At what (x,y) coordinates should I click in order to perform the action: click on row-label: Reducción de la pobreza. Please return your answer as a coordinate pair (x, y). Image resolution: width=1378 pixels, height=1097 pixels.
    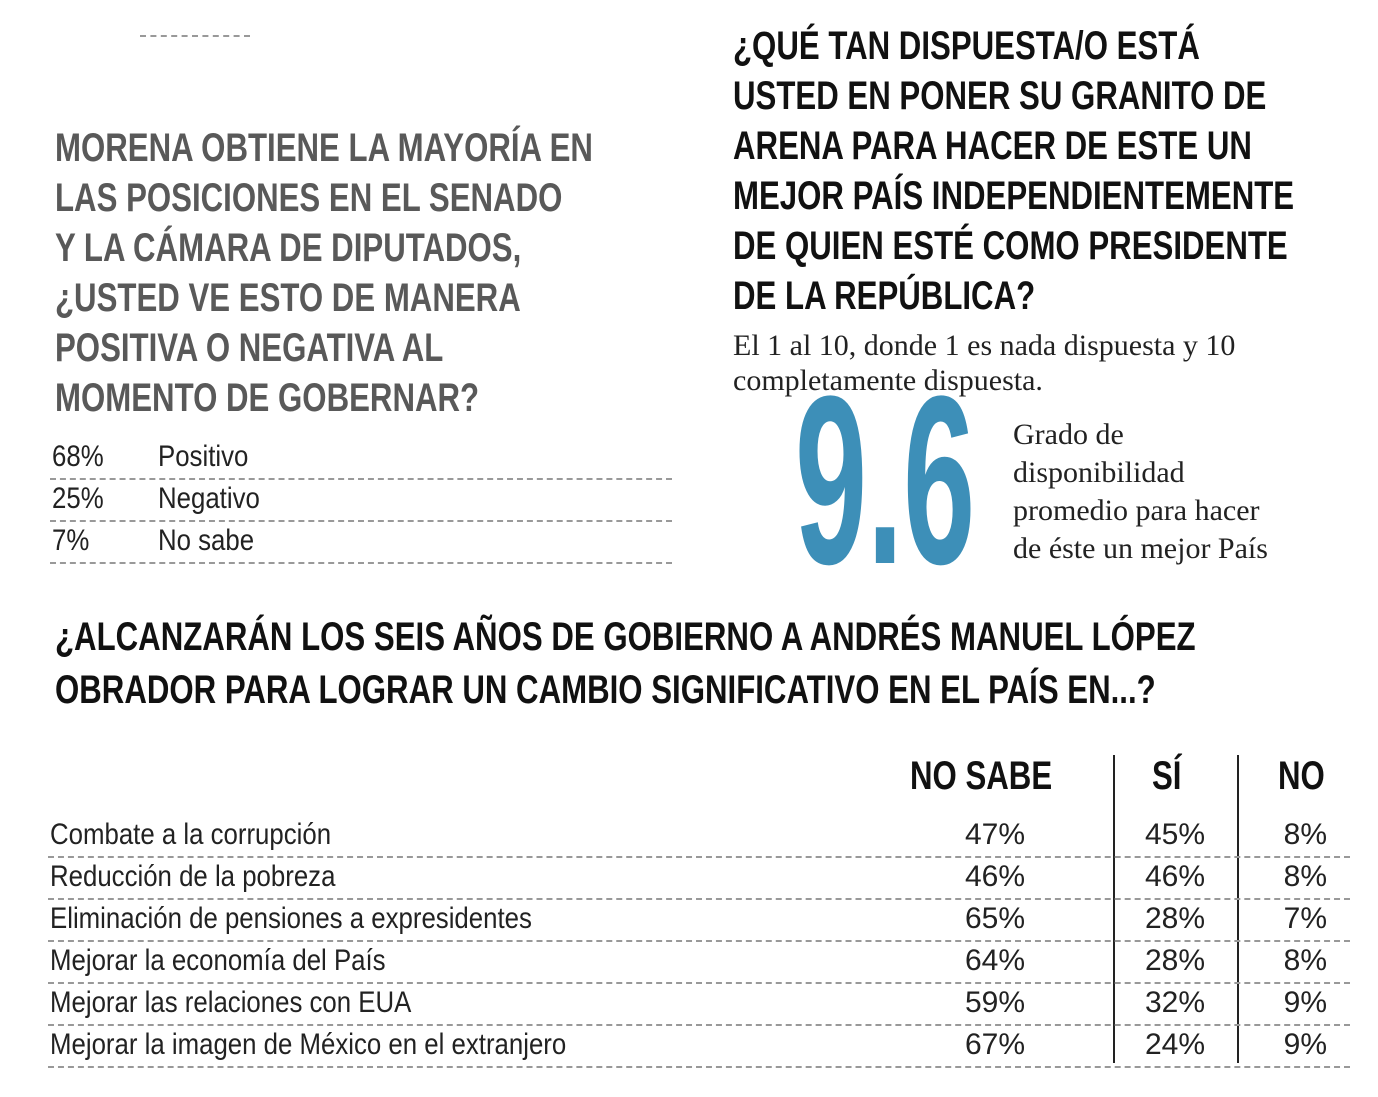
    Looking at the image, I should click on (193, 876).